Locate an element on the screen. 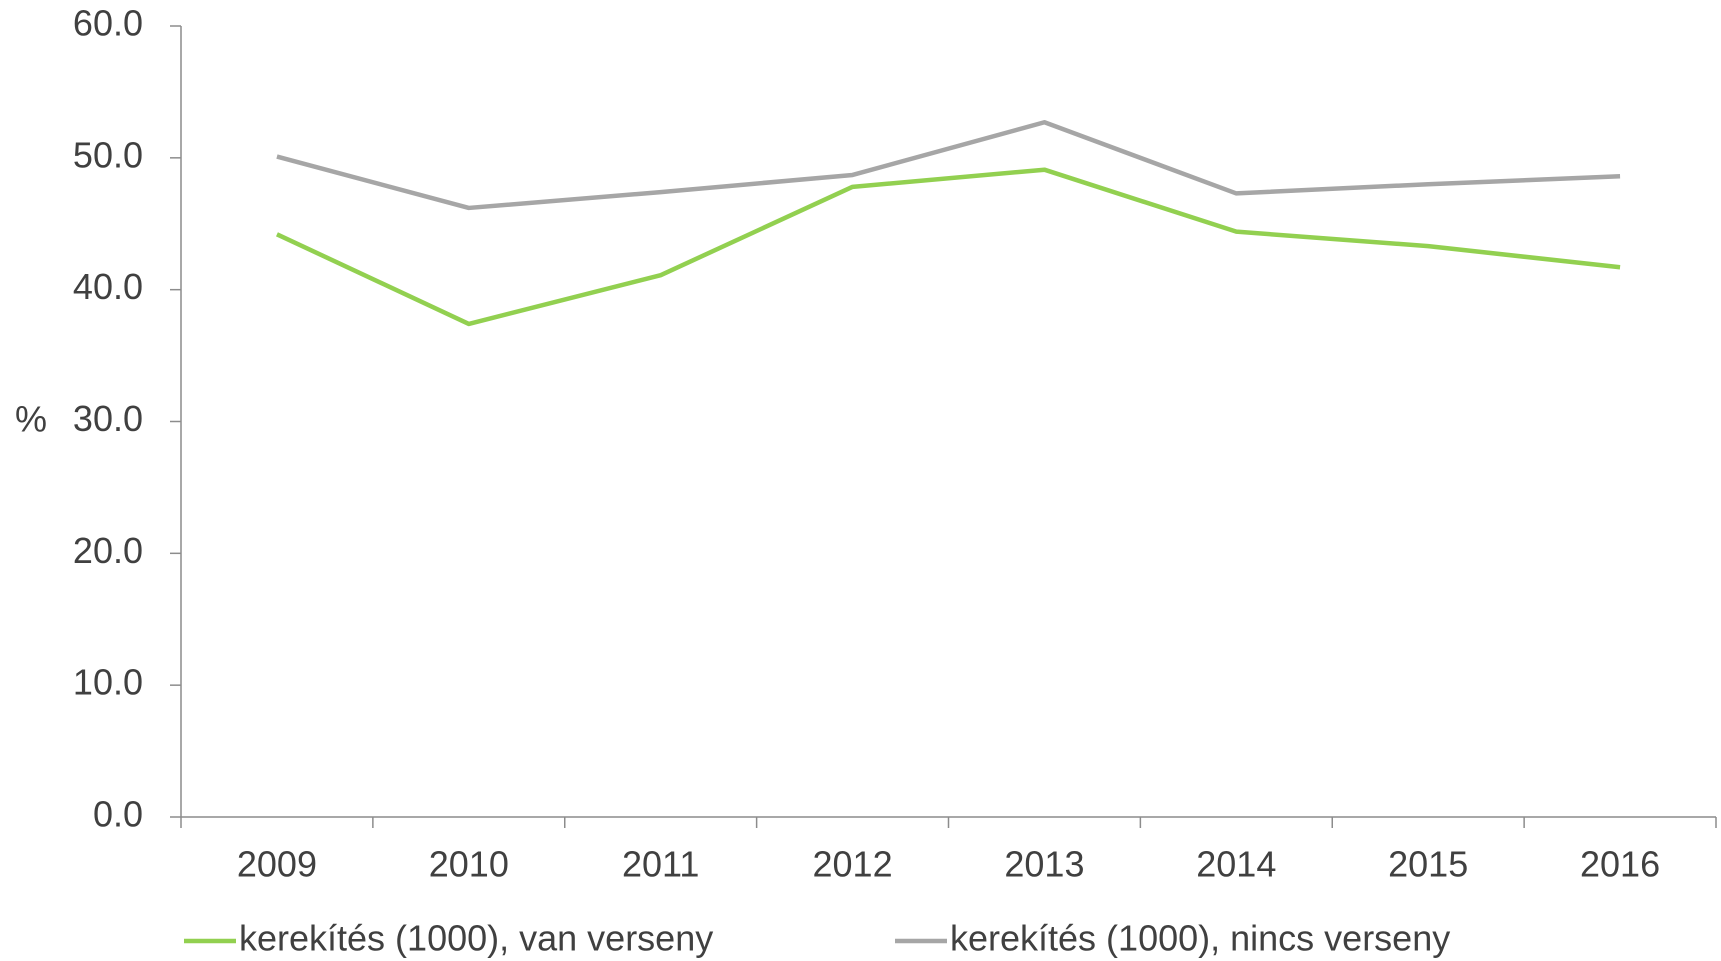  x-tick-label: 2016 is located at coordinates (1620, 864).